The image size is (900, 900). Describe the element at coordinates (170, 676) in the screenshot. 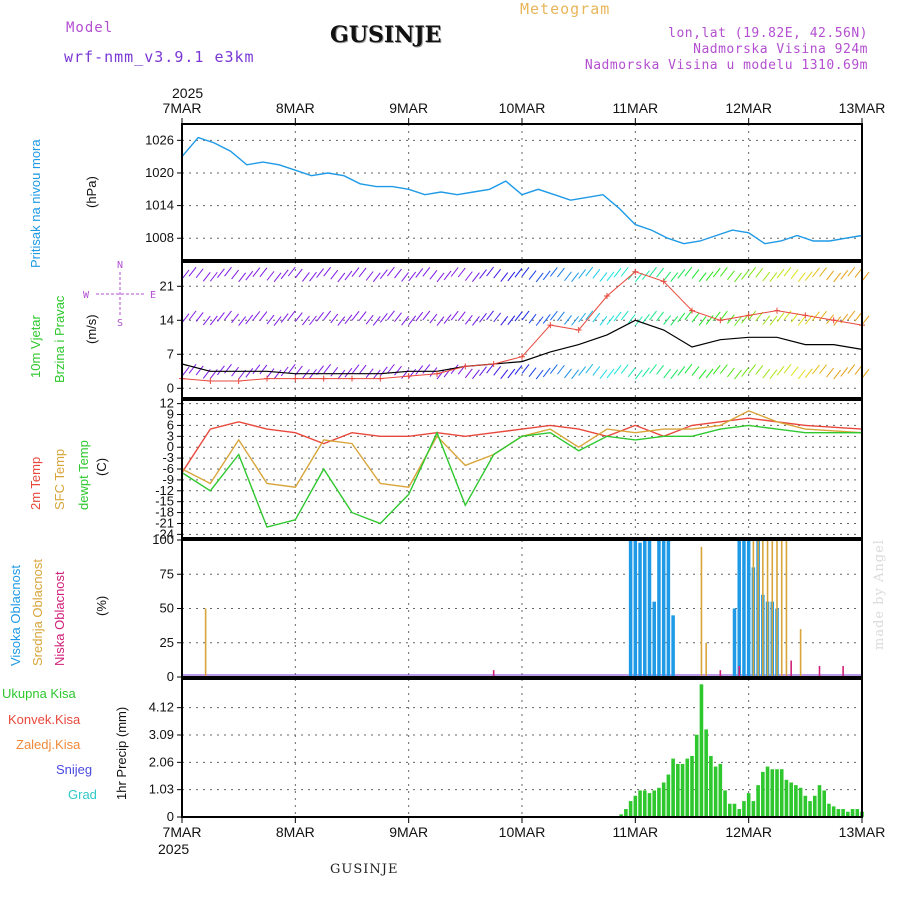

I see `ytick-clouds-0: 0` at that location.